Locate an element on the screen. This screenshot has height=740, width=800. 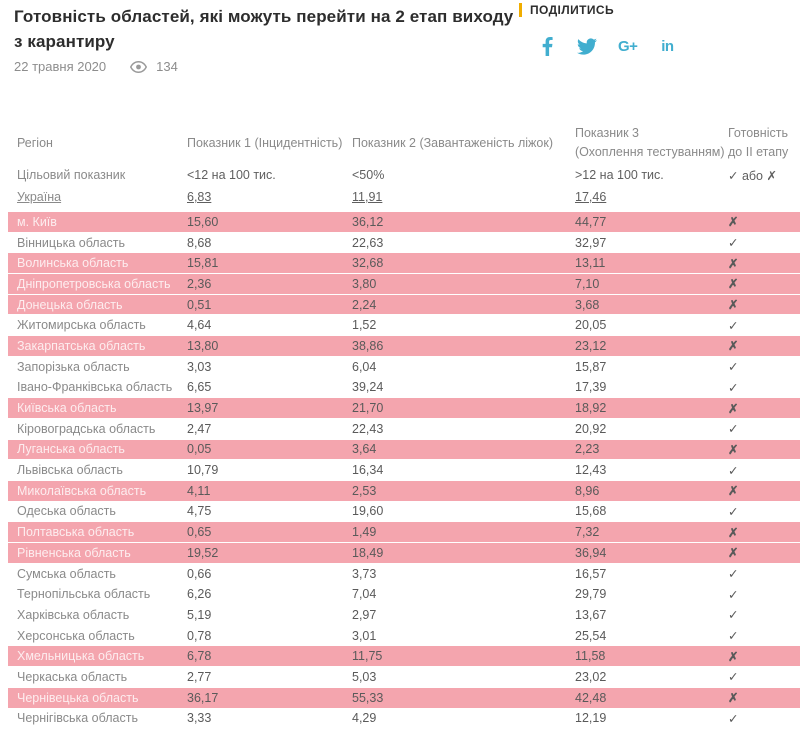
social-icons-row: G+ in is located at coordinates (607, 46).